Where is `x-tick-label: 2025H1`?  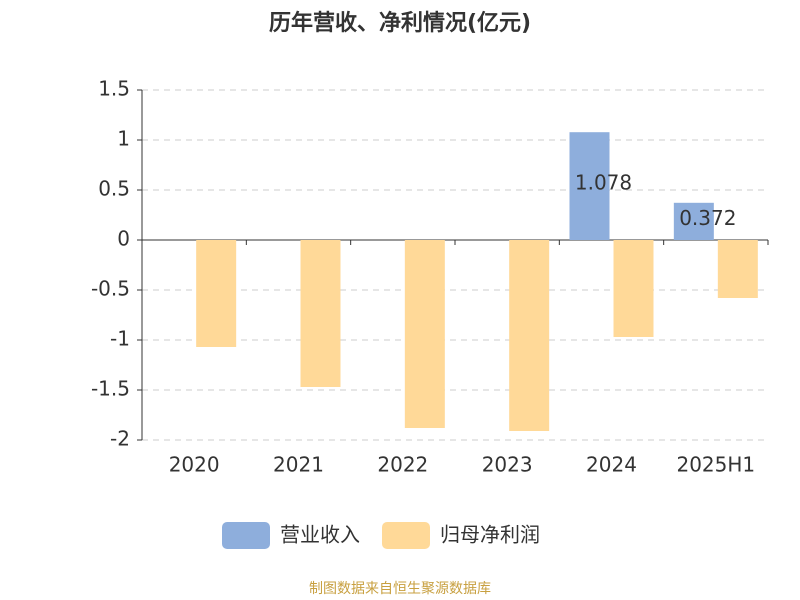 x-tick-label: 2025H1 is located at coordinates (715, 465).